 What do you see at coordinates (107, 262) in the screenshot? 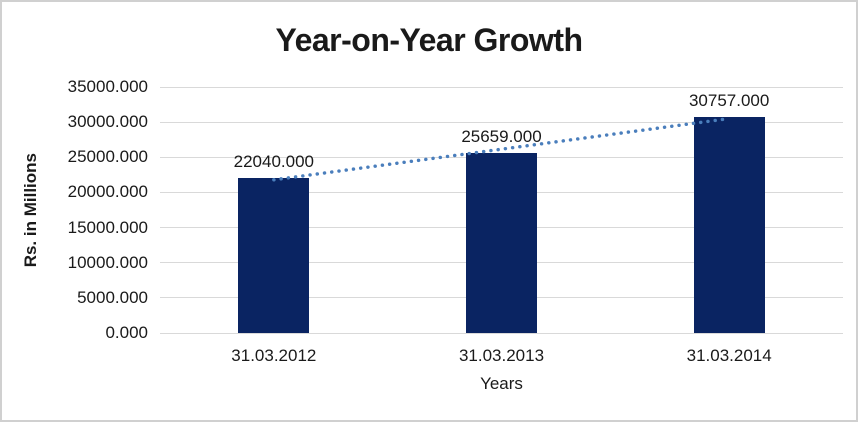
I see `y-tick-label: 10000.000` at bounding box center [107, 262].